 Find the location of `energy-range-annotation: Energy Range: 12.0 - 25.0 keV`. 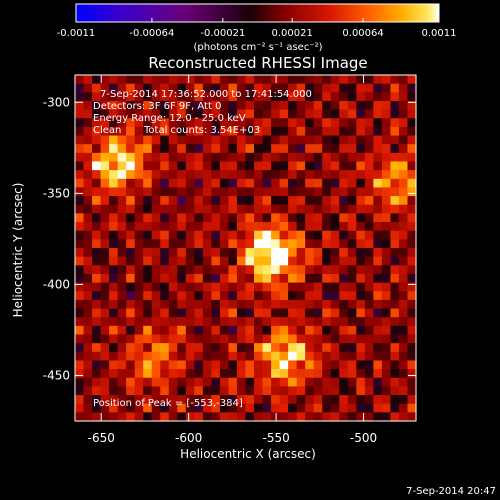

energy-range-annotation: Energy Range: 12.0 - 25.0 keV is located at coordinates (169, 118).